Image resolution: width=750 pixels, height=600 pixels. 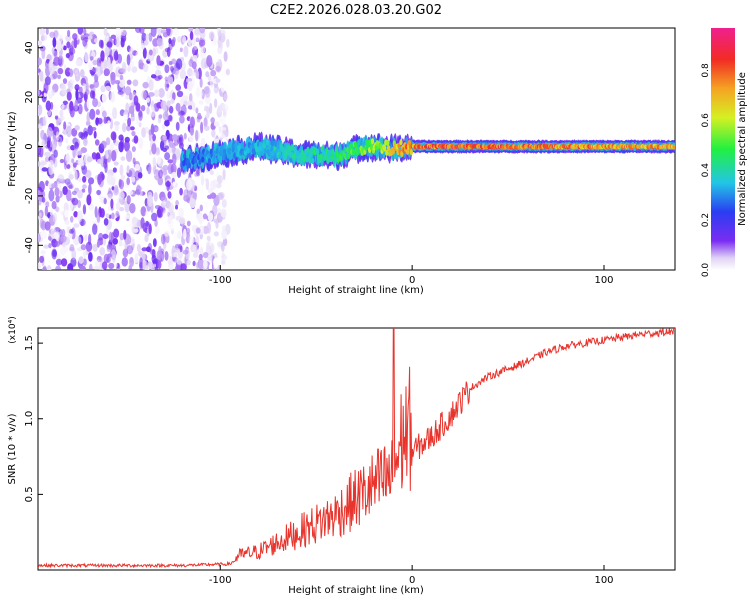 What do you see at coordinates (220, 280) in the screenshot?
I see `x-tick-label: -100` at bounding box center [220, 280].